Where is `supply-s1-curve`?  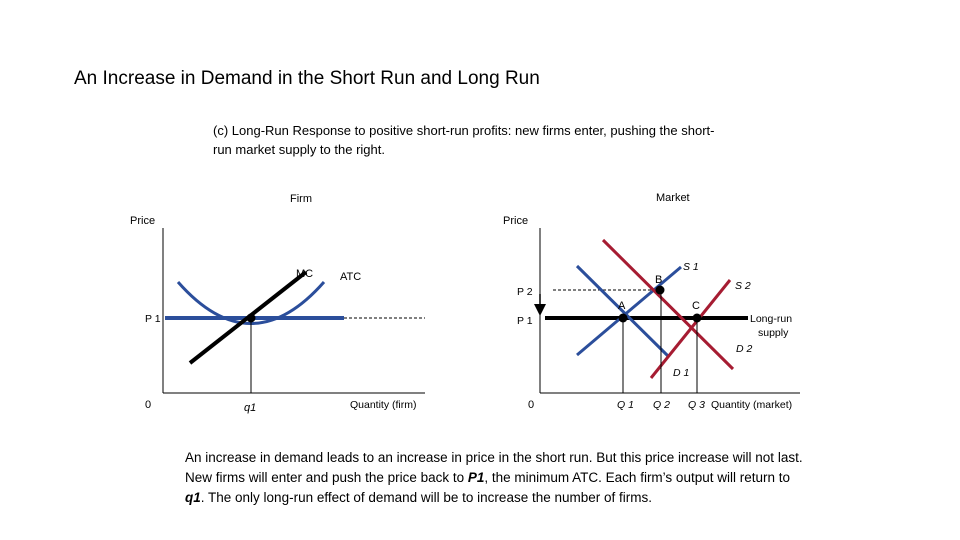
supply-s1-curve is located at coordinates (629, 311).